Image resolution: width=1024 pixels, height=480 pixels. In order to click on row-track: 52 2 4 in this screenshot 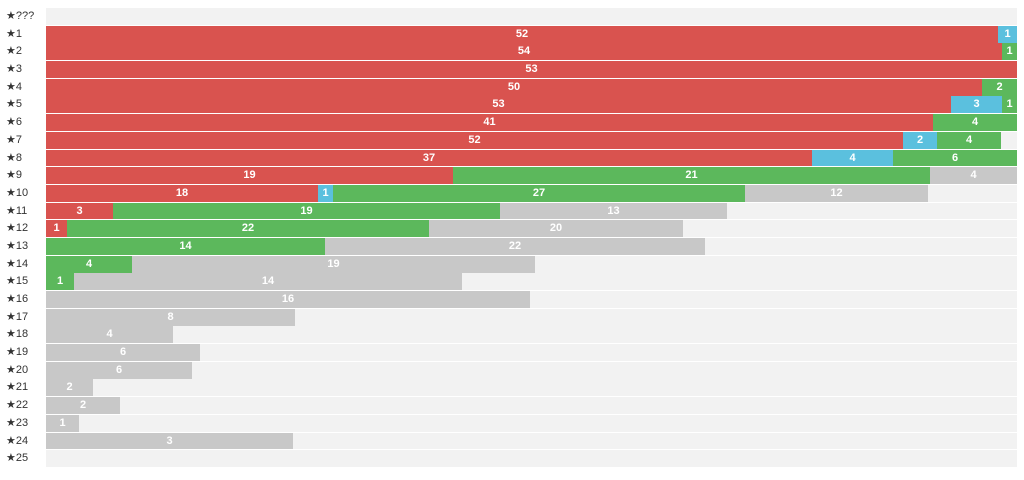, I will do `click(531, 140)`.